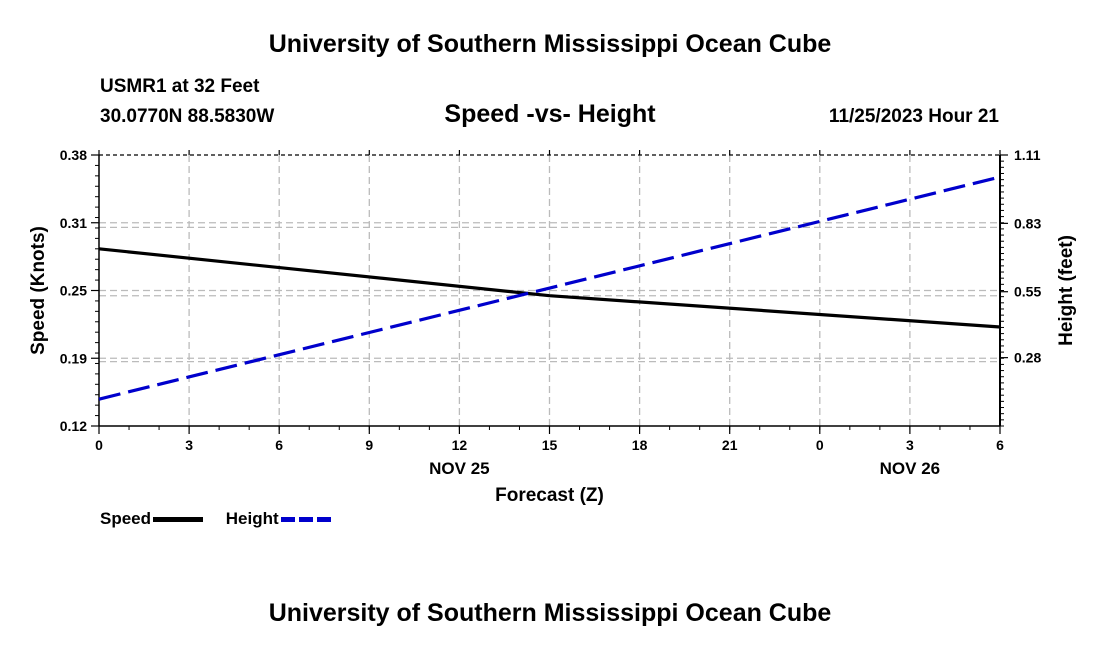  What do you see at coordinates (73, 155) in the screenshot?
I see `y-tick-label: 0.38` at bounding box center [73, 155].